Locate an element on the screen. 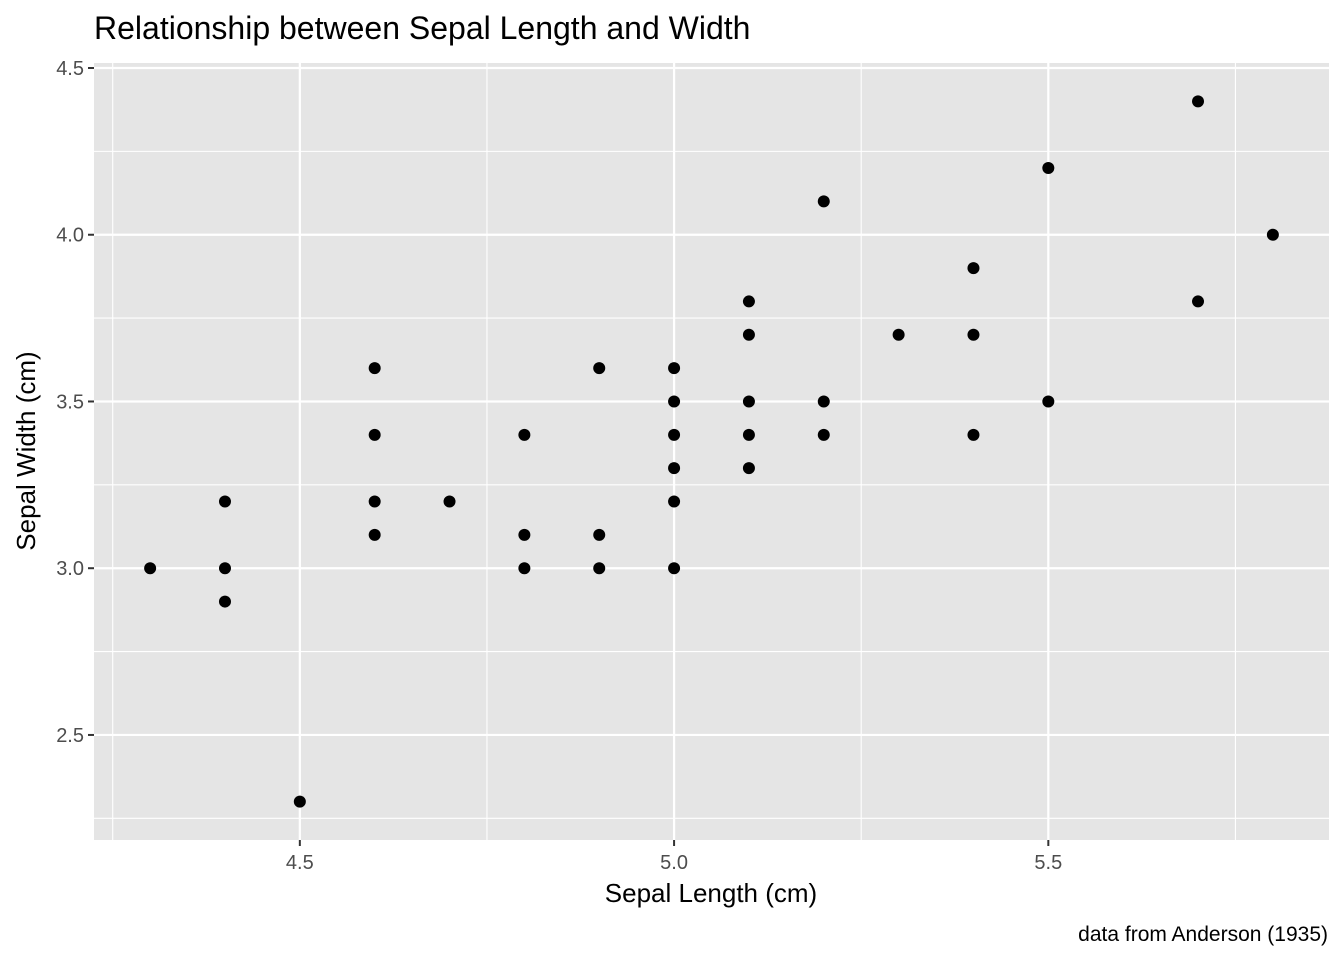  x-tick-label: 5.0 is located at coordinates (674, 863).